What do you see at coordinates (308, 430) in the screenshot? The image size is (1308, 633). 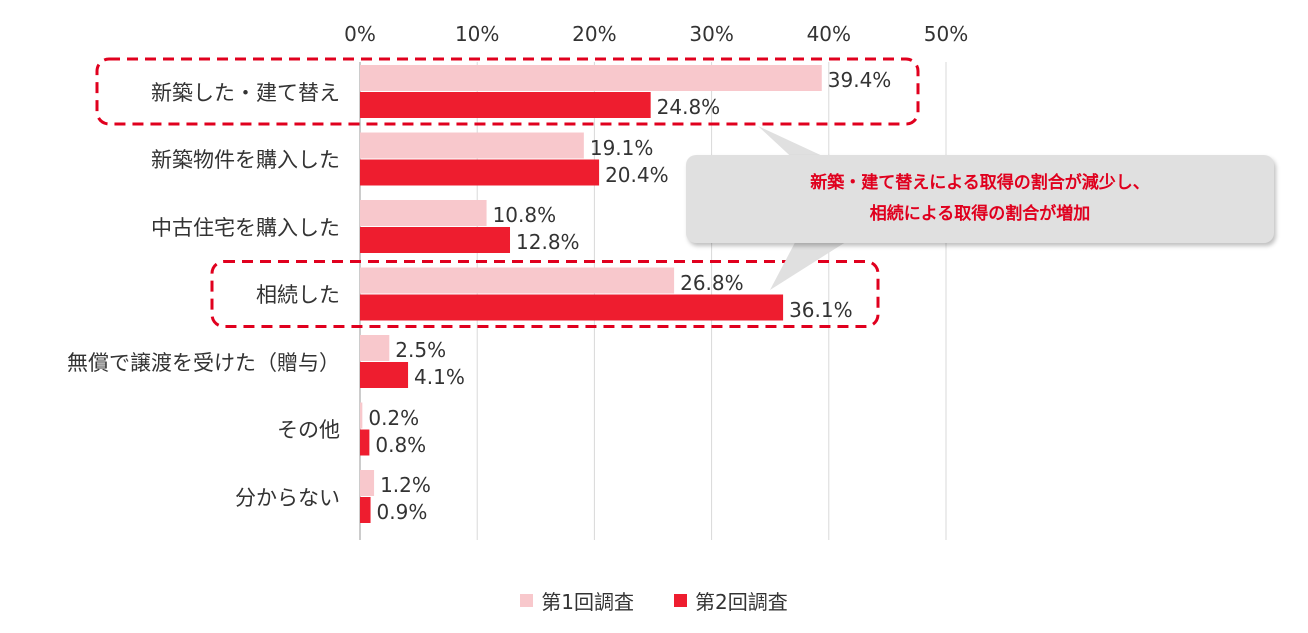 I see `category-label: その他` at bounding box center [308, 430].